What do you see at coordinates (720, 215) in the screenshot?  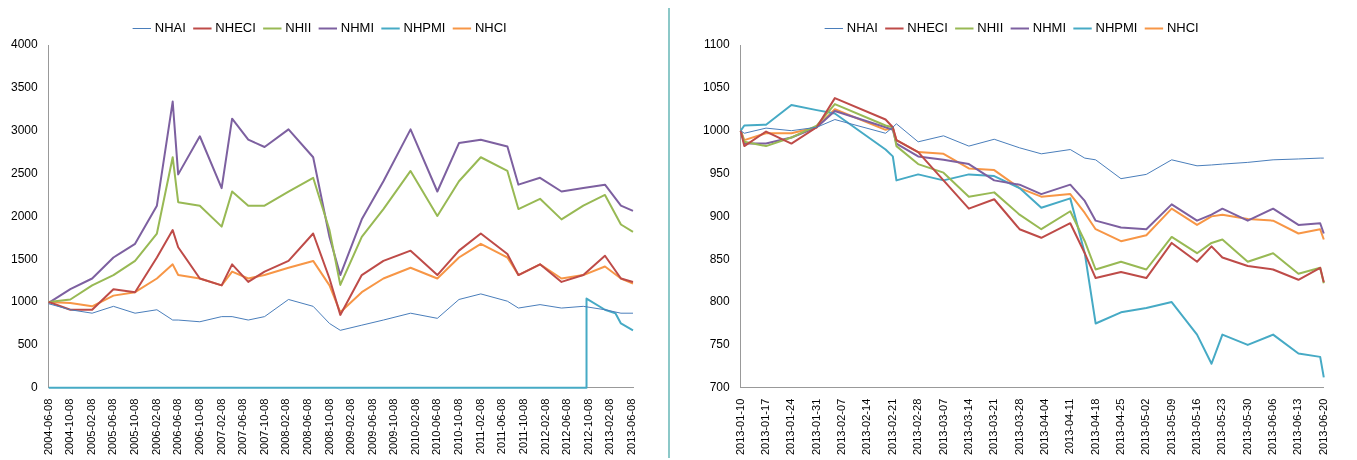 I see `y-tick-label: 900` at bounding box center [720, 215].